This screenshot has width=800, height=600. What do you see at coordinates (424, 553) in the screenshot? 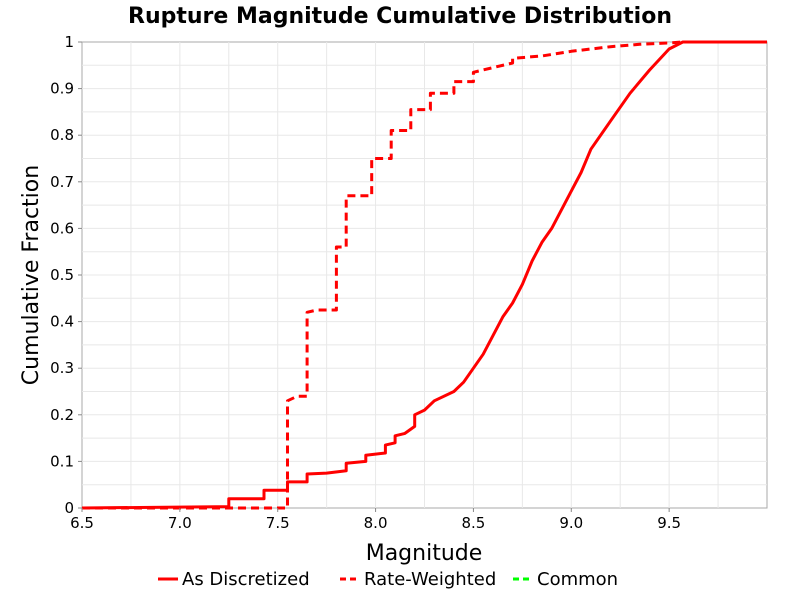
I see `x-axis-label: Magnitude` at bounding box center [424, 553].